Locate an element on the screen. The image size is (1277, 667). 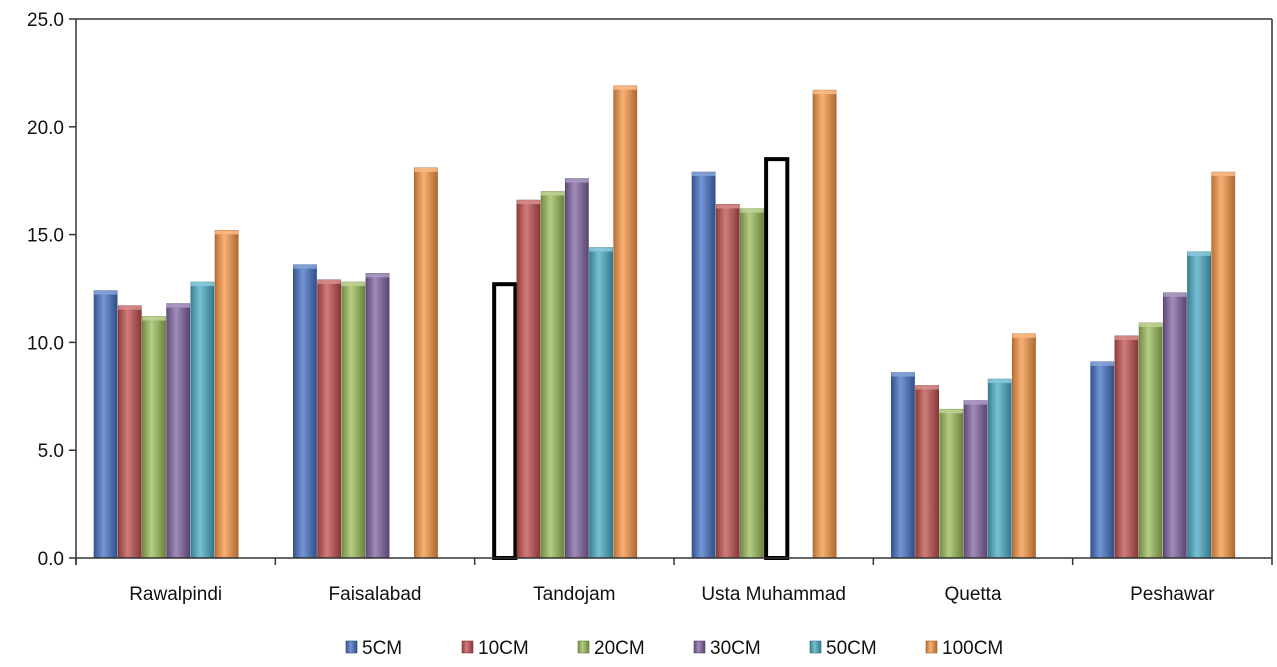
legend-label-100cm: 100CM is located at coordinates (972, 648).